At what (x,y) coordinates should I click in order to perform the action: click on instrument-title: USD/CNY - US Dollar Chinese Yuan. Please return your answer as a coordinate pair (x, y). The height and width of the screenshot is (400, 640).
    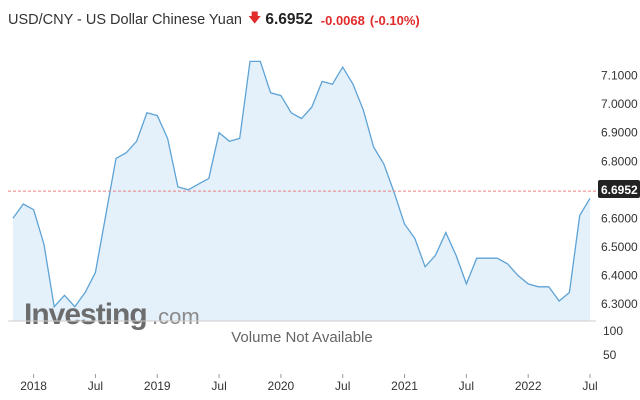
    Looking at the image, I should click on (125, 20).